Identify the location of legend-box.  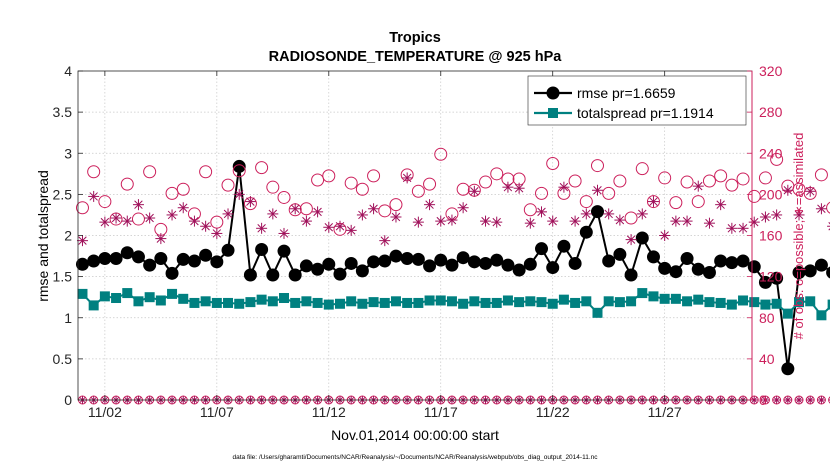
(637, 100).